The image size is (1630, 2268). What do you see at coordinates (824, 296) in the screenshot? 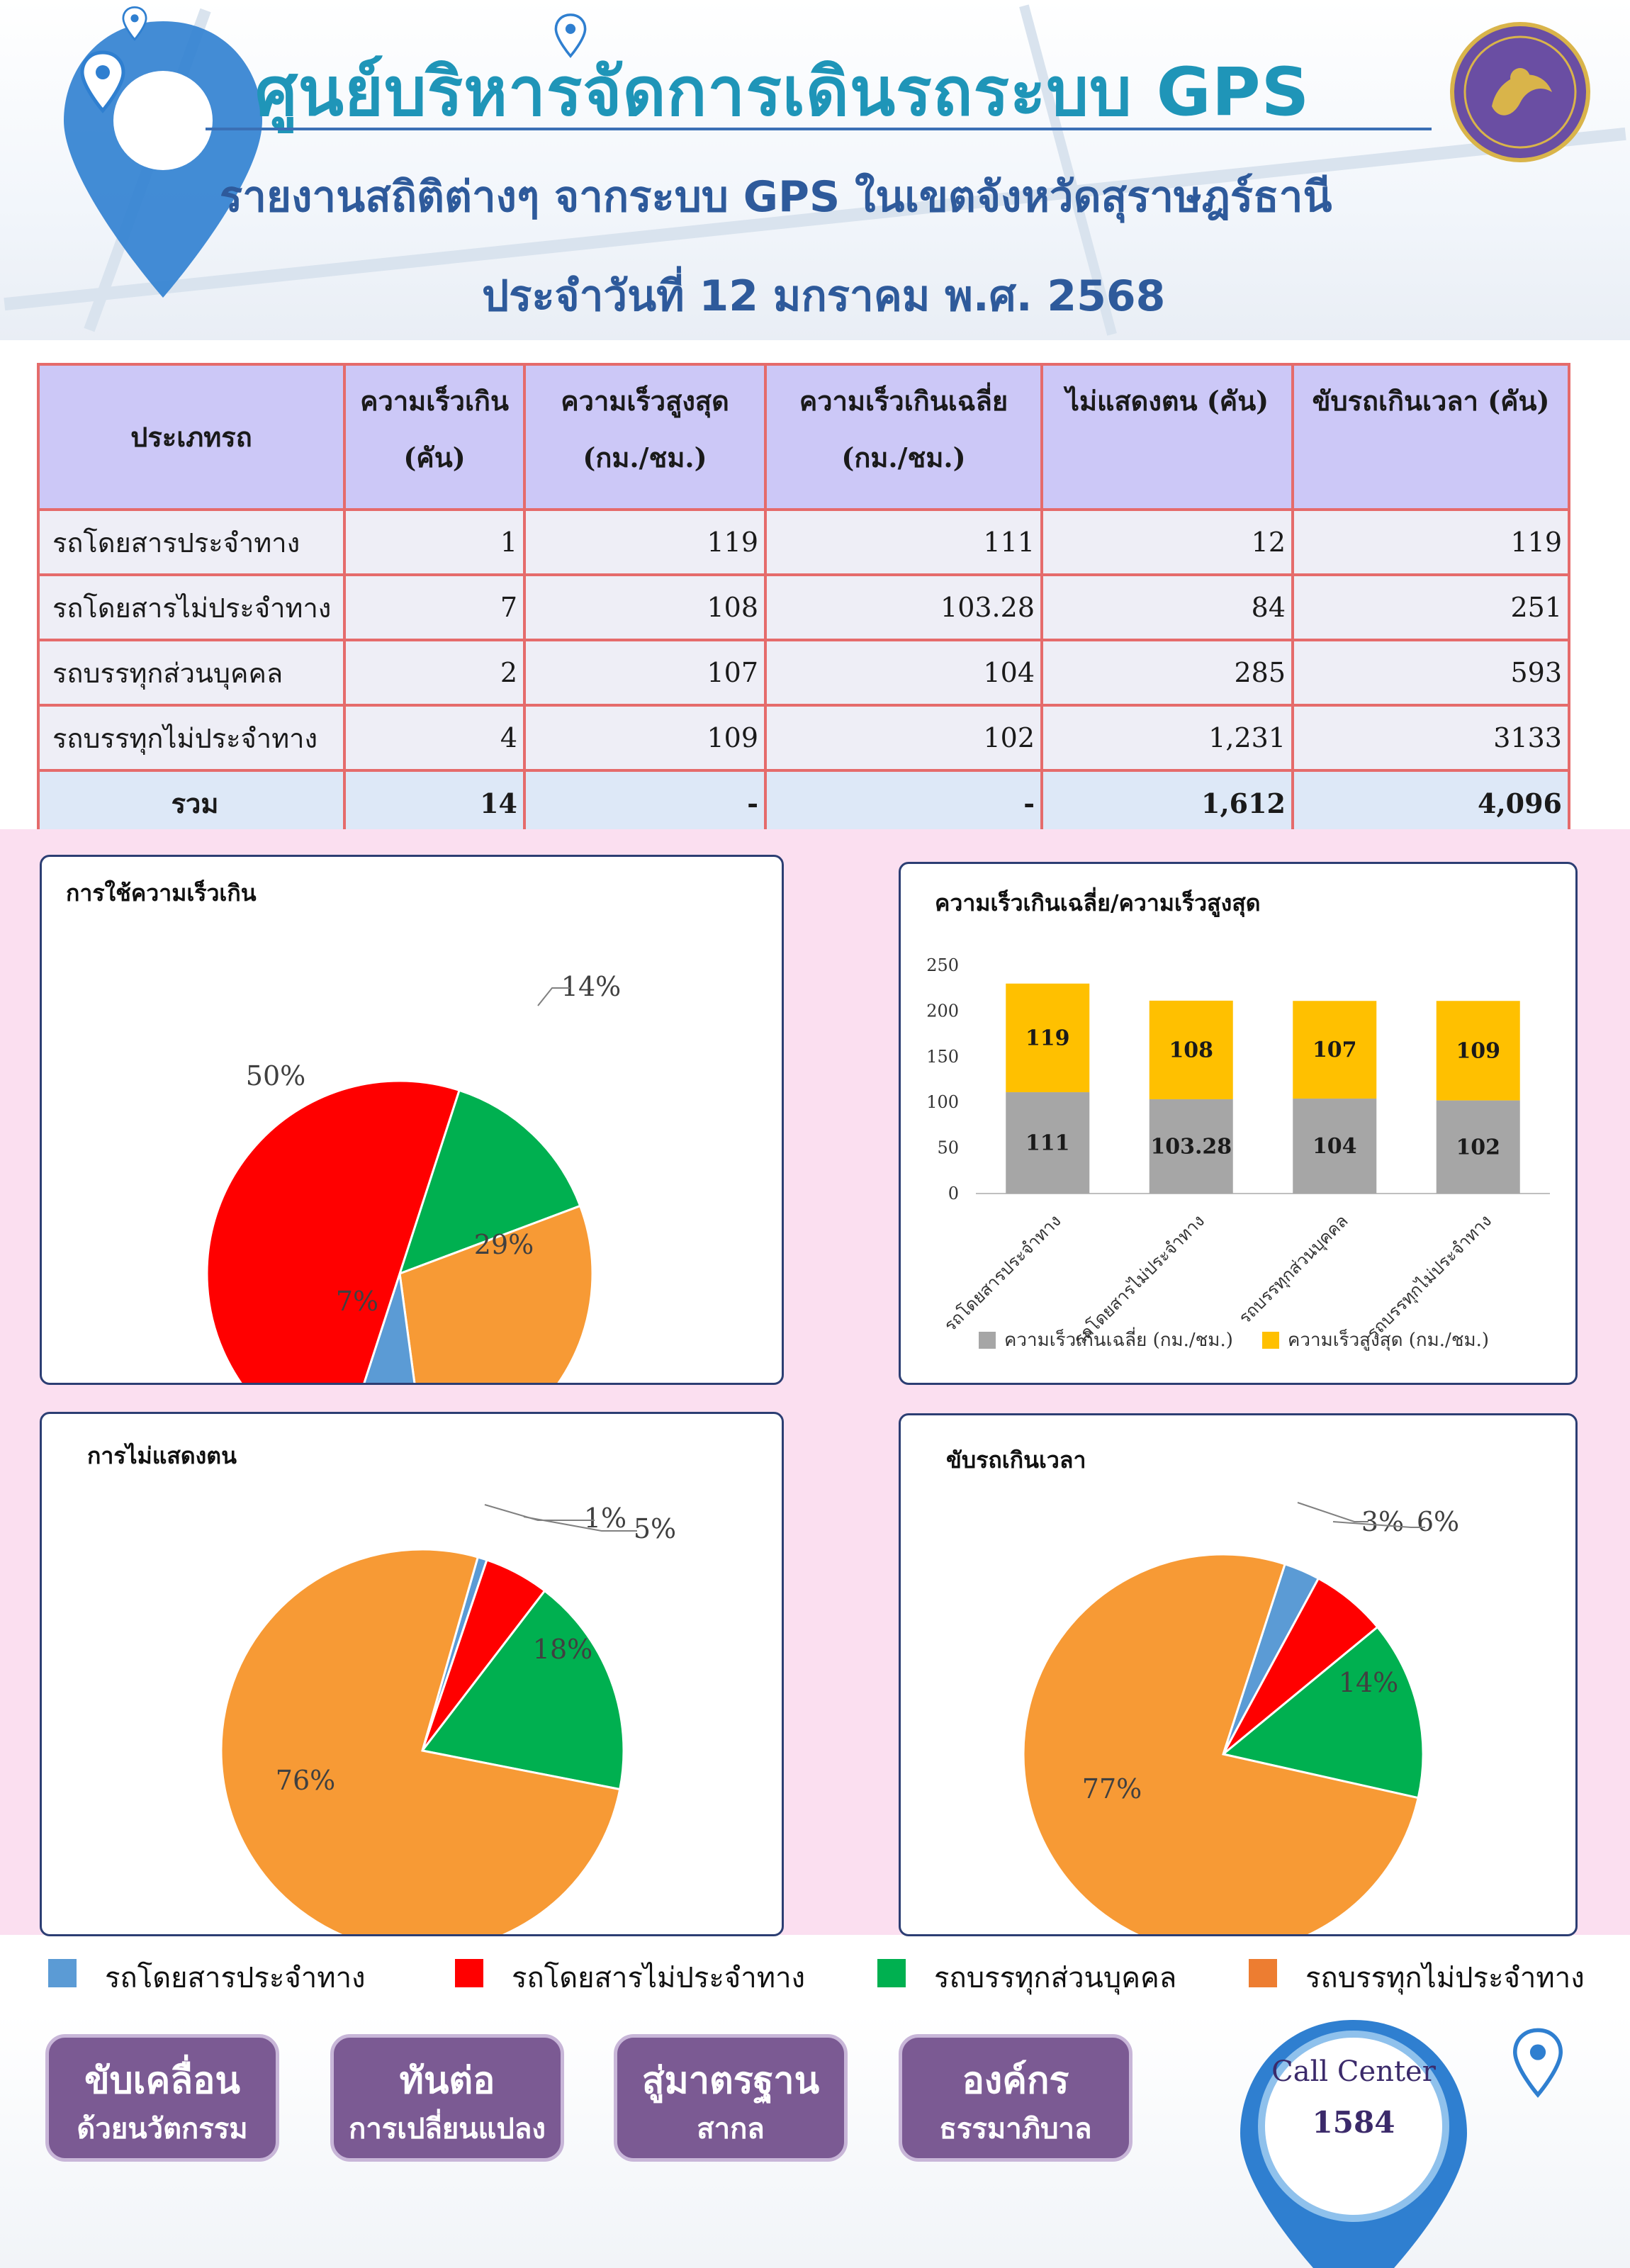
I see `report-date: ประจำวันที่ 12 มกราคม พ.ศ. 2568` at bounding box center [824, 296].